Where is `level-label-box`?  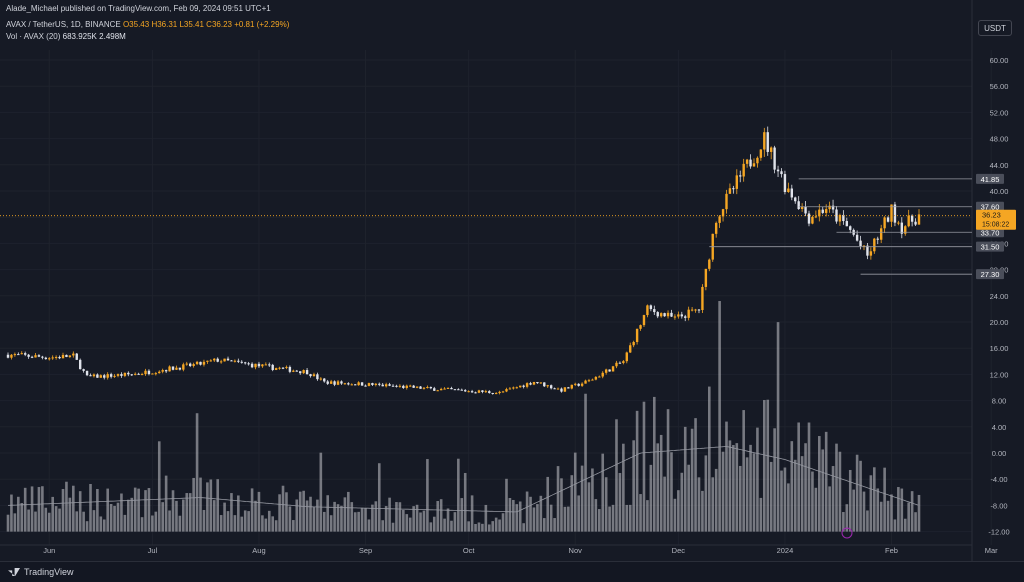
level-label-box is located at coordinates (990, 274).